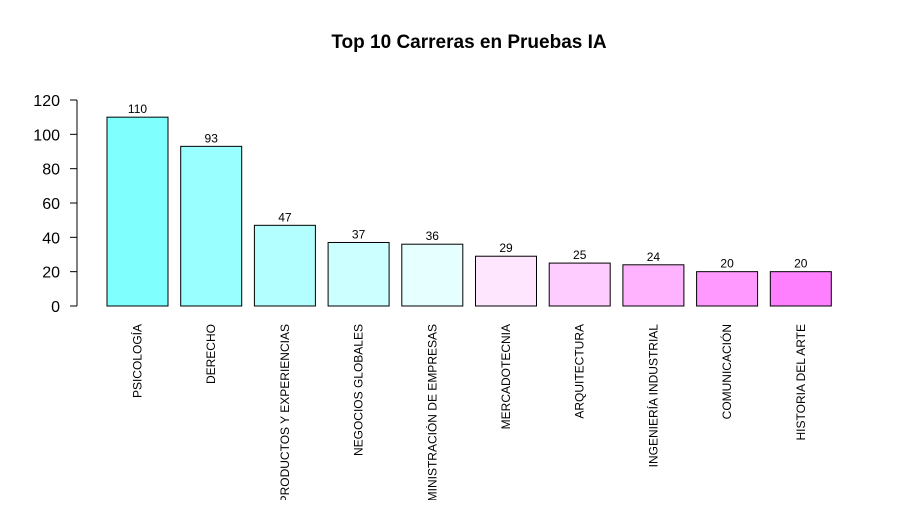 The image size is (900, 505). Describe the element at coordinates (137, 361) in the screenshot. I see `category-label: PSICOLOGÍA` at that location.